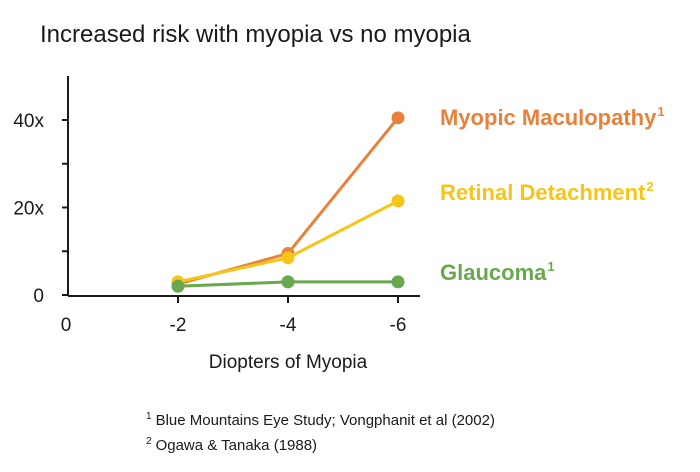  I want to click on chart-title: Increased risk with myopia vs no myopia, so click(255, 34).